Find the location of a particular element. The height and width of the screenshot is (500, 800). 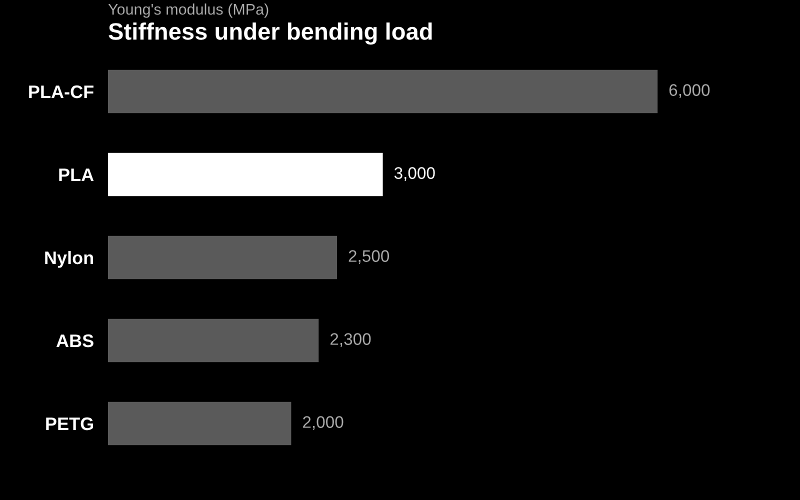

data-label: 2,300 is located at coordinates (350, 340).